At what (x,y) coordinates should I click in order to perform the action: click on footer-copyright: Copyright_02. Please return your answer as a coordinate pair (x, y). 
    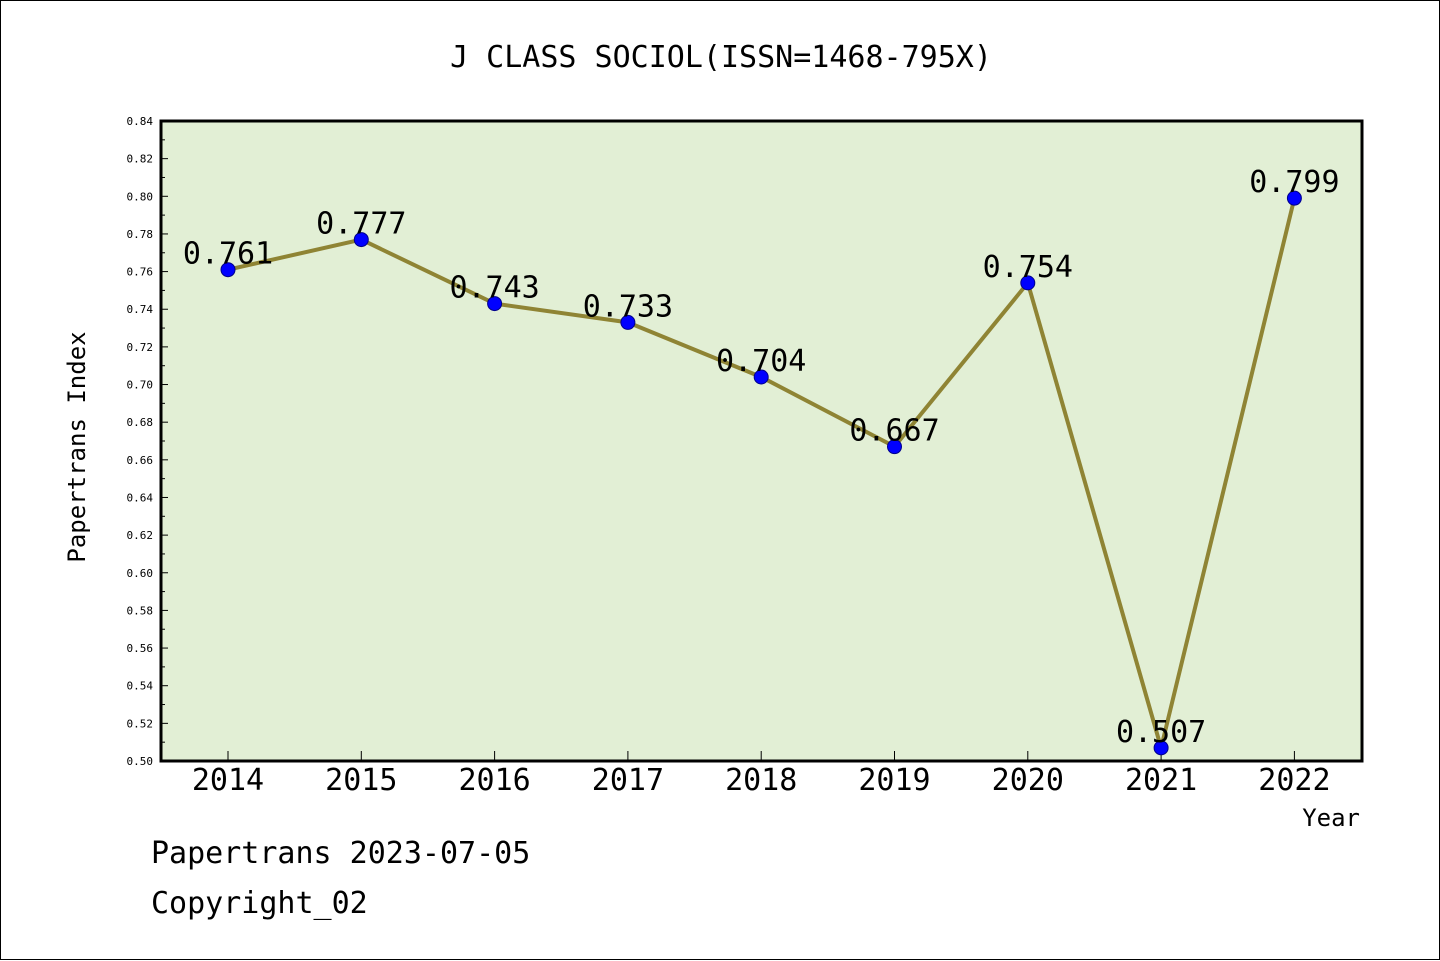
    Looking at the image, I should click on (259, 903).